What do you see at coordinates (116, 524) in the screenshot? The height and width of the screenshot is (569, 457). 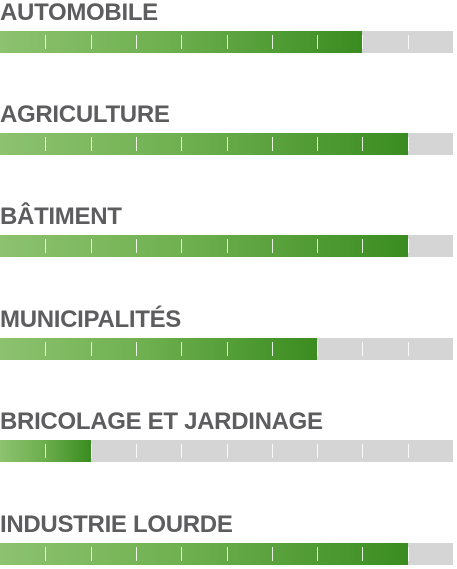 I see `gauge-label: INDUSTRIE LOURDE` at bounding box center [116, 524].